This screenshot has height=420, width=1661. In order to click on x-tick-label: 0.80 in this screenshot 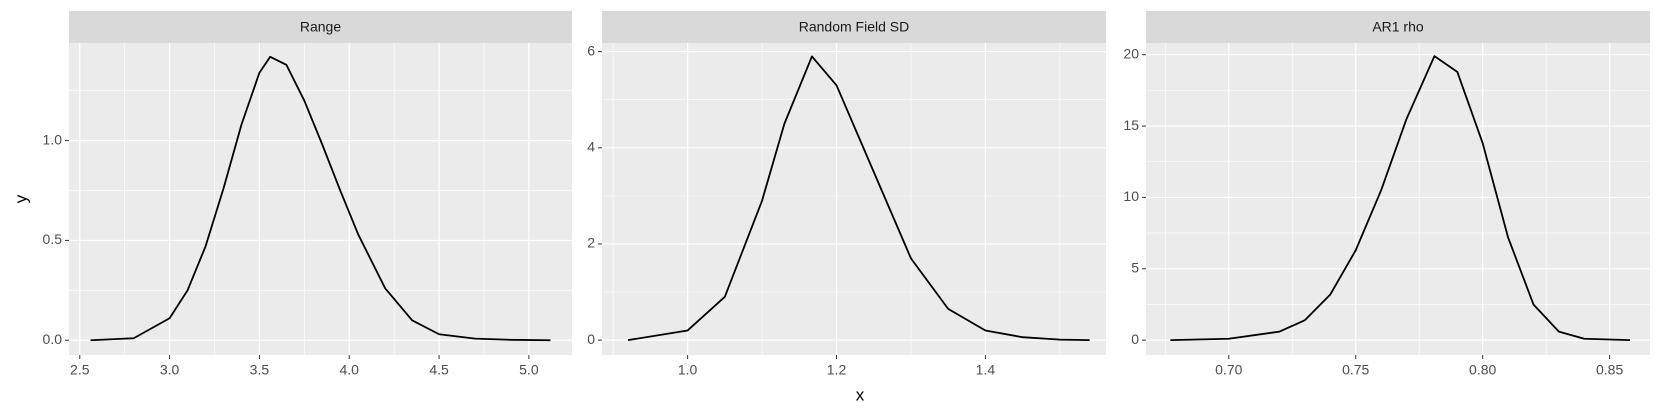, I will do `click(1482, 370)`.